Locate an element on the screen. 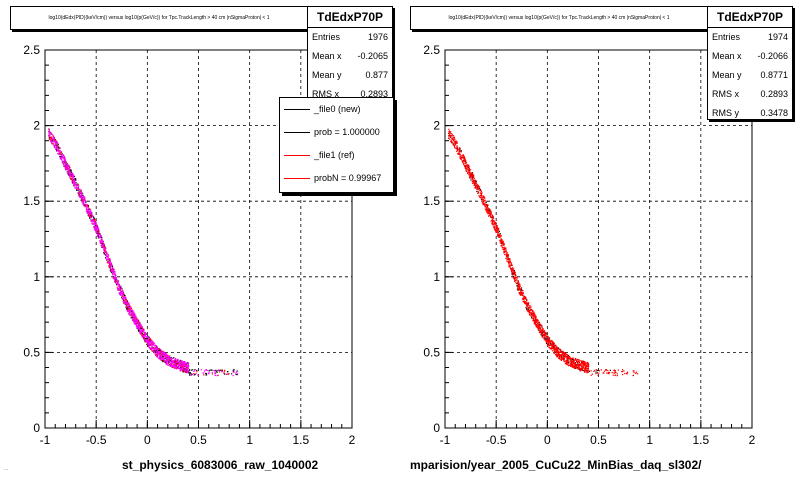 The width and height of the screenshot is (800, 480). y-tick-label: 2 is located at coordinates (436, 126).